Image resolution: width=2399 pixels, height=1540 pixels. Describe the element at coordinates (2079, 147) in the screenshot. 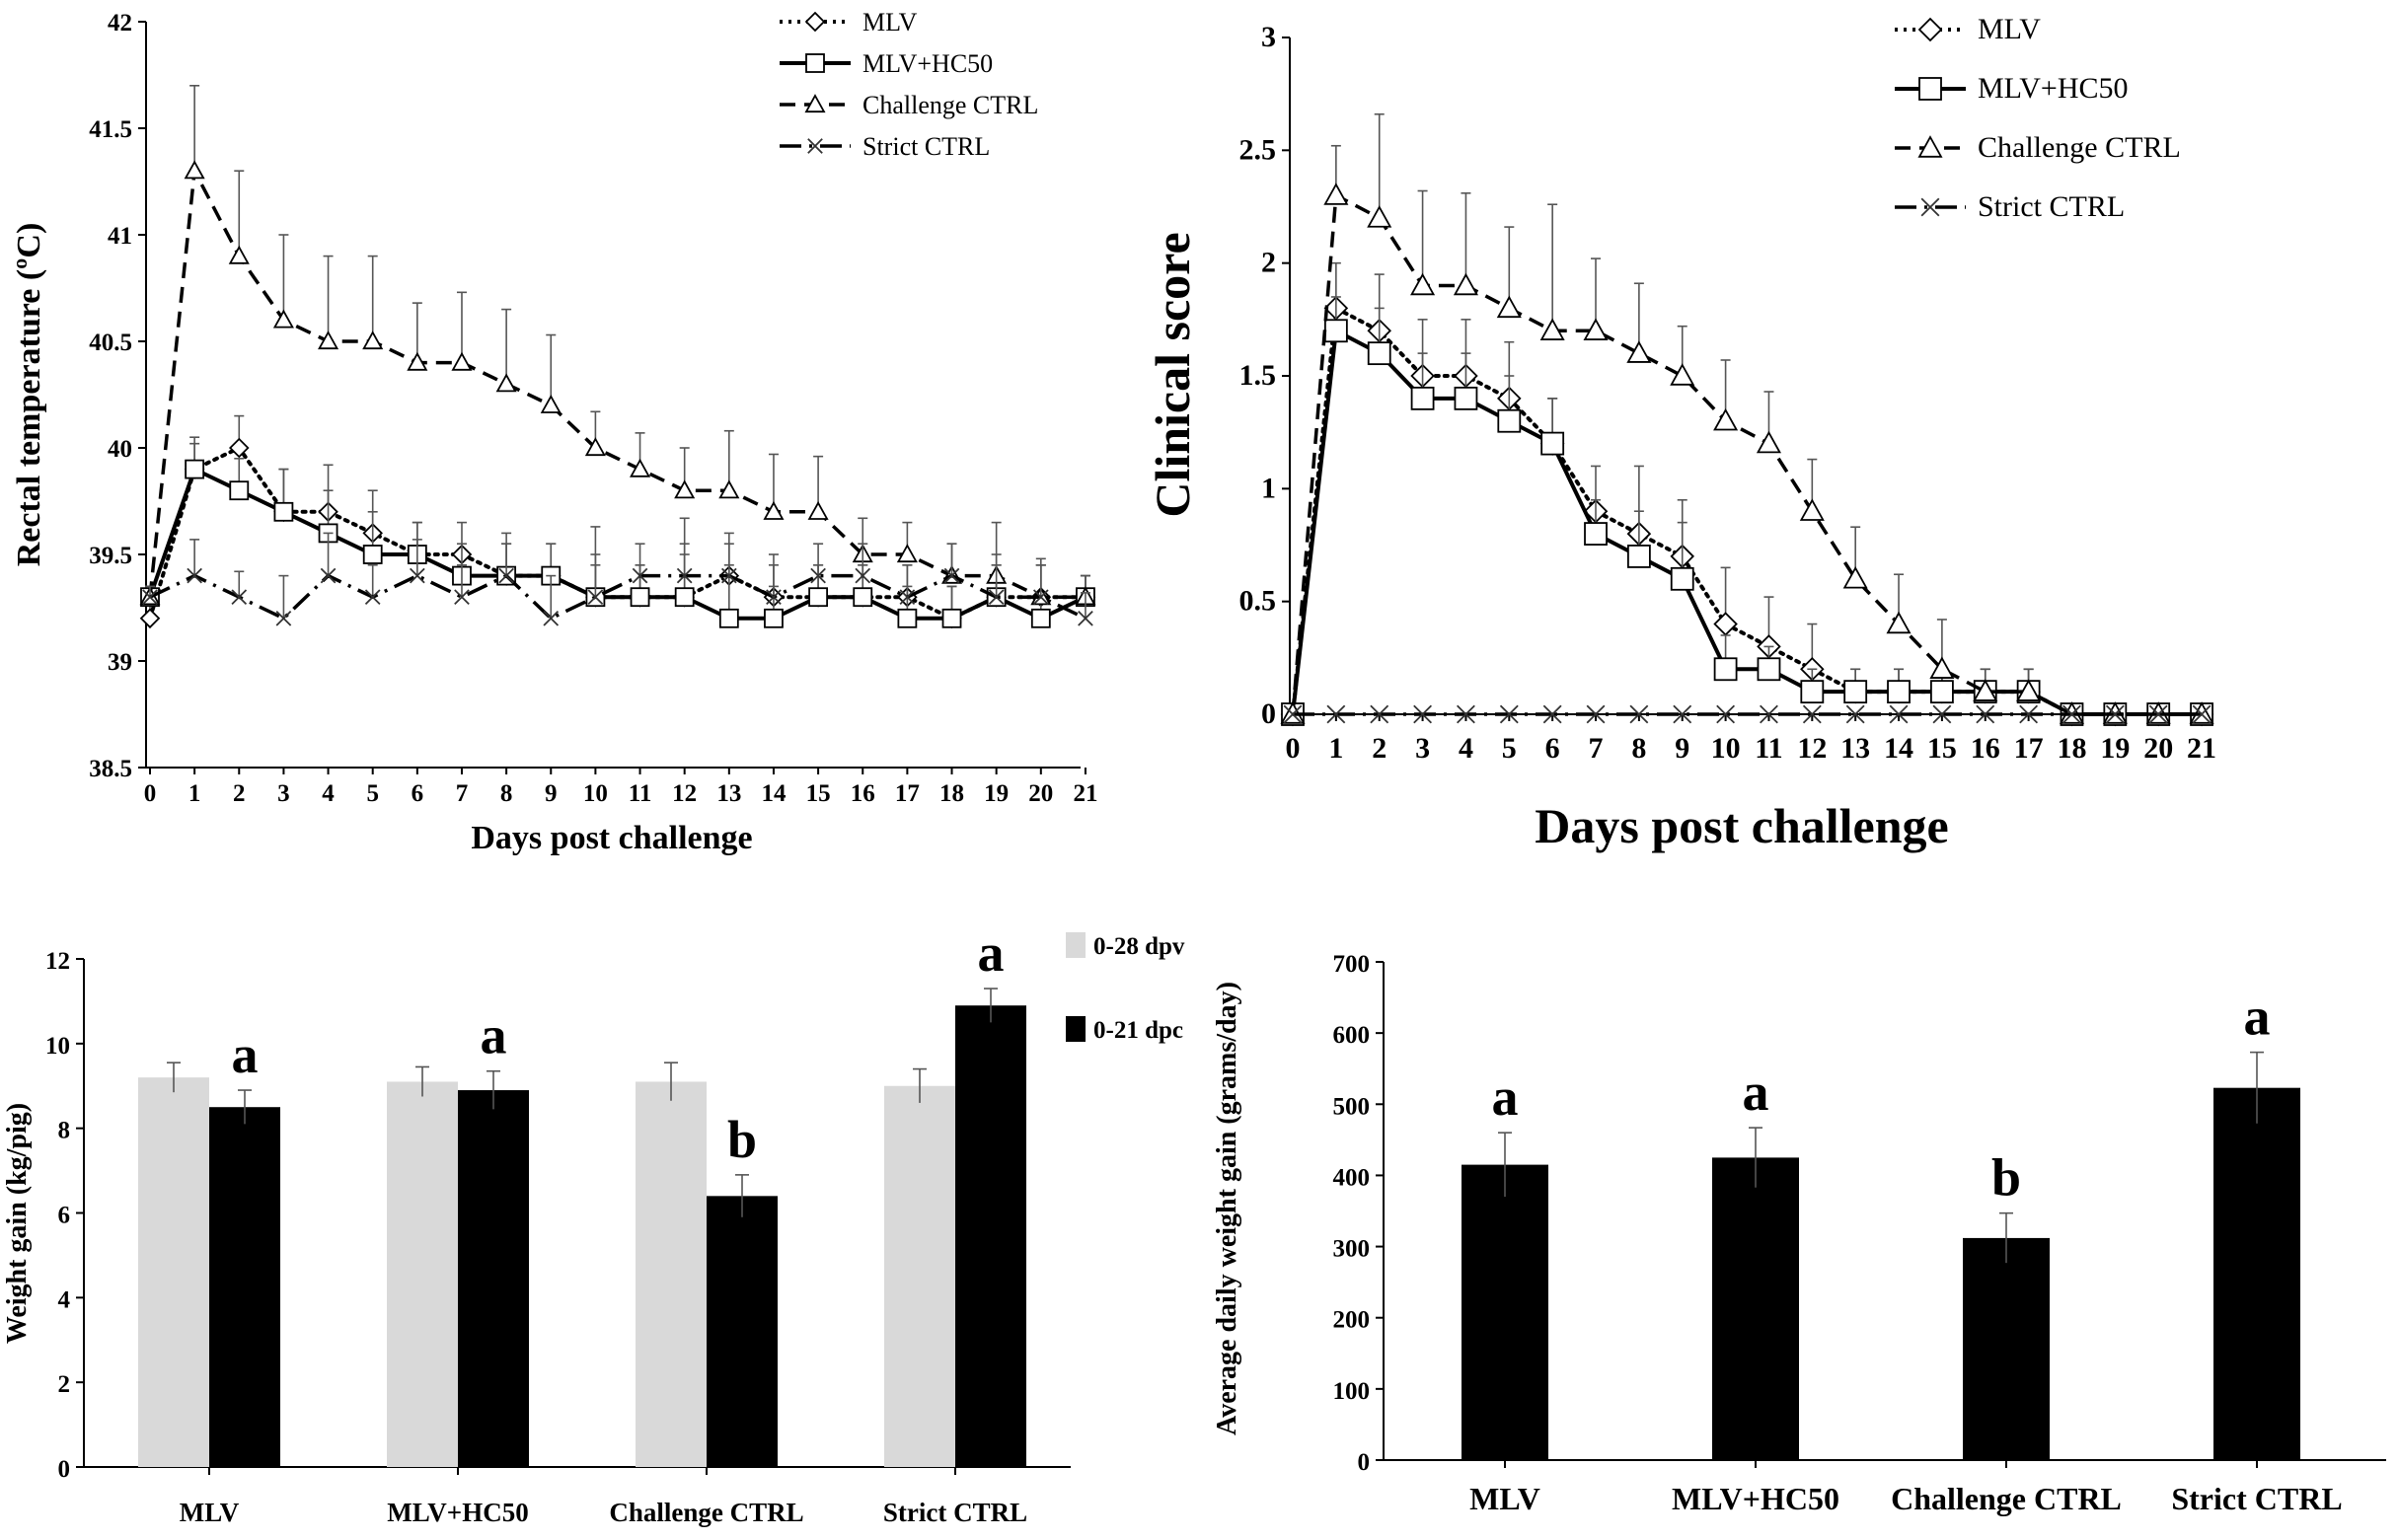

I see `legend-label: Challenge CTRL` at that location.